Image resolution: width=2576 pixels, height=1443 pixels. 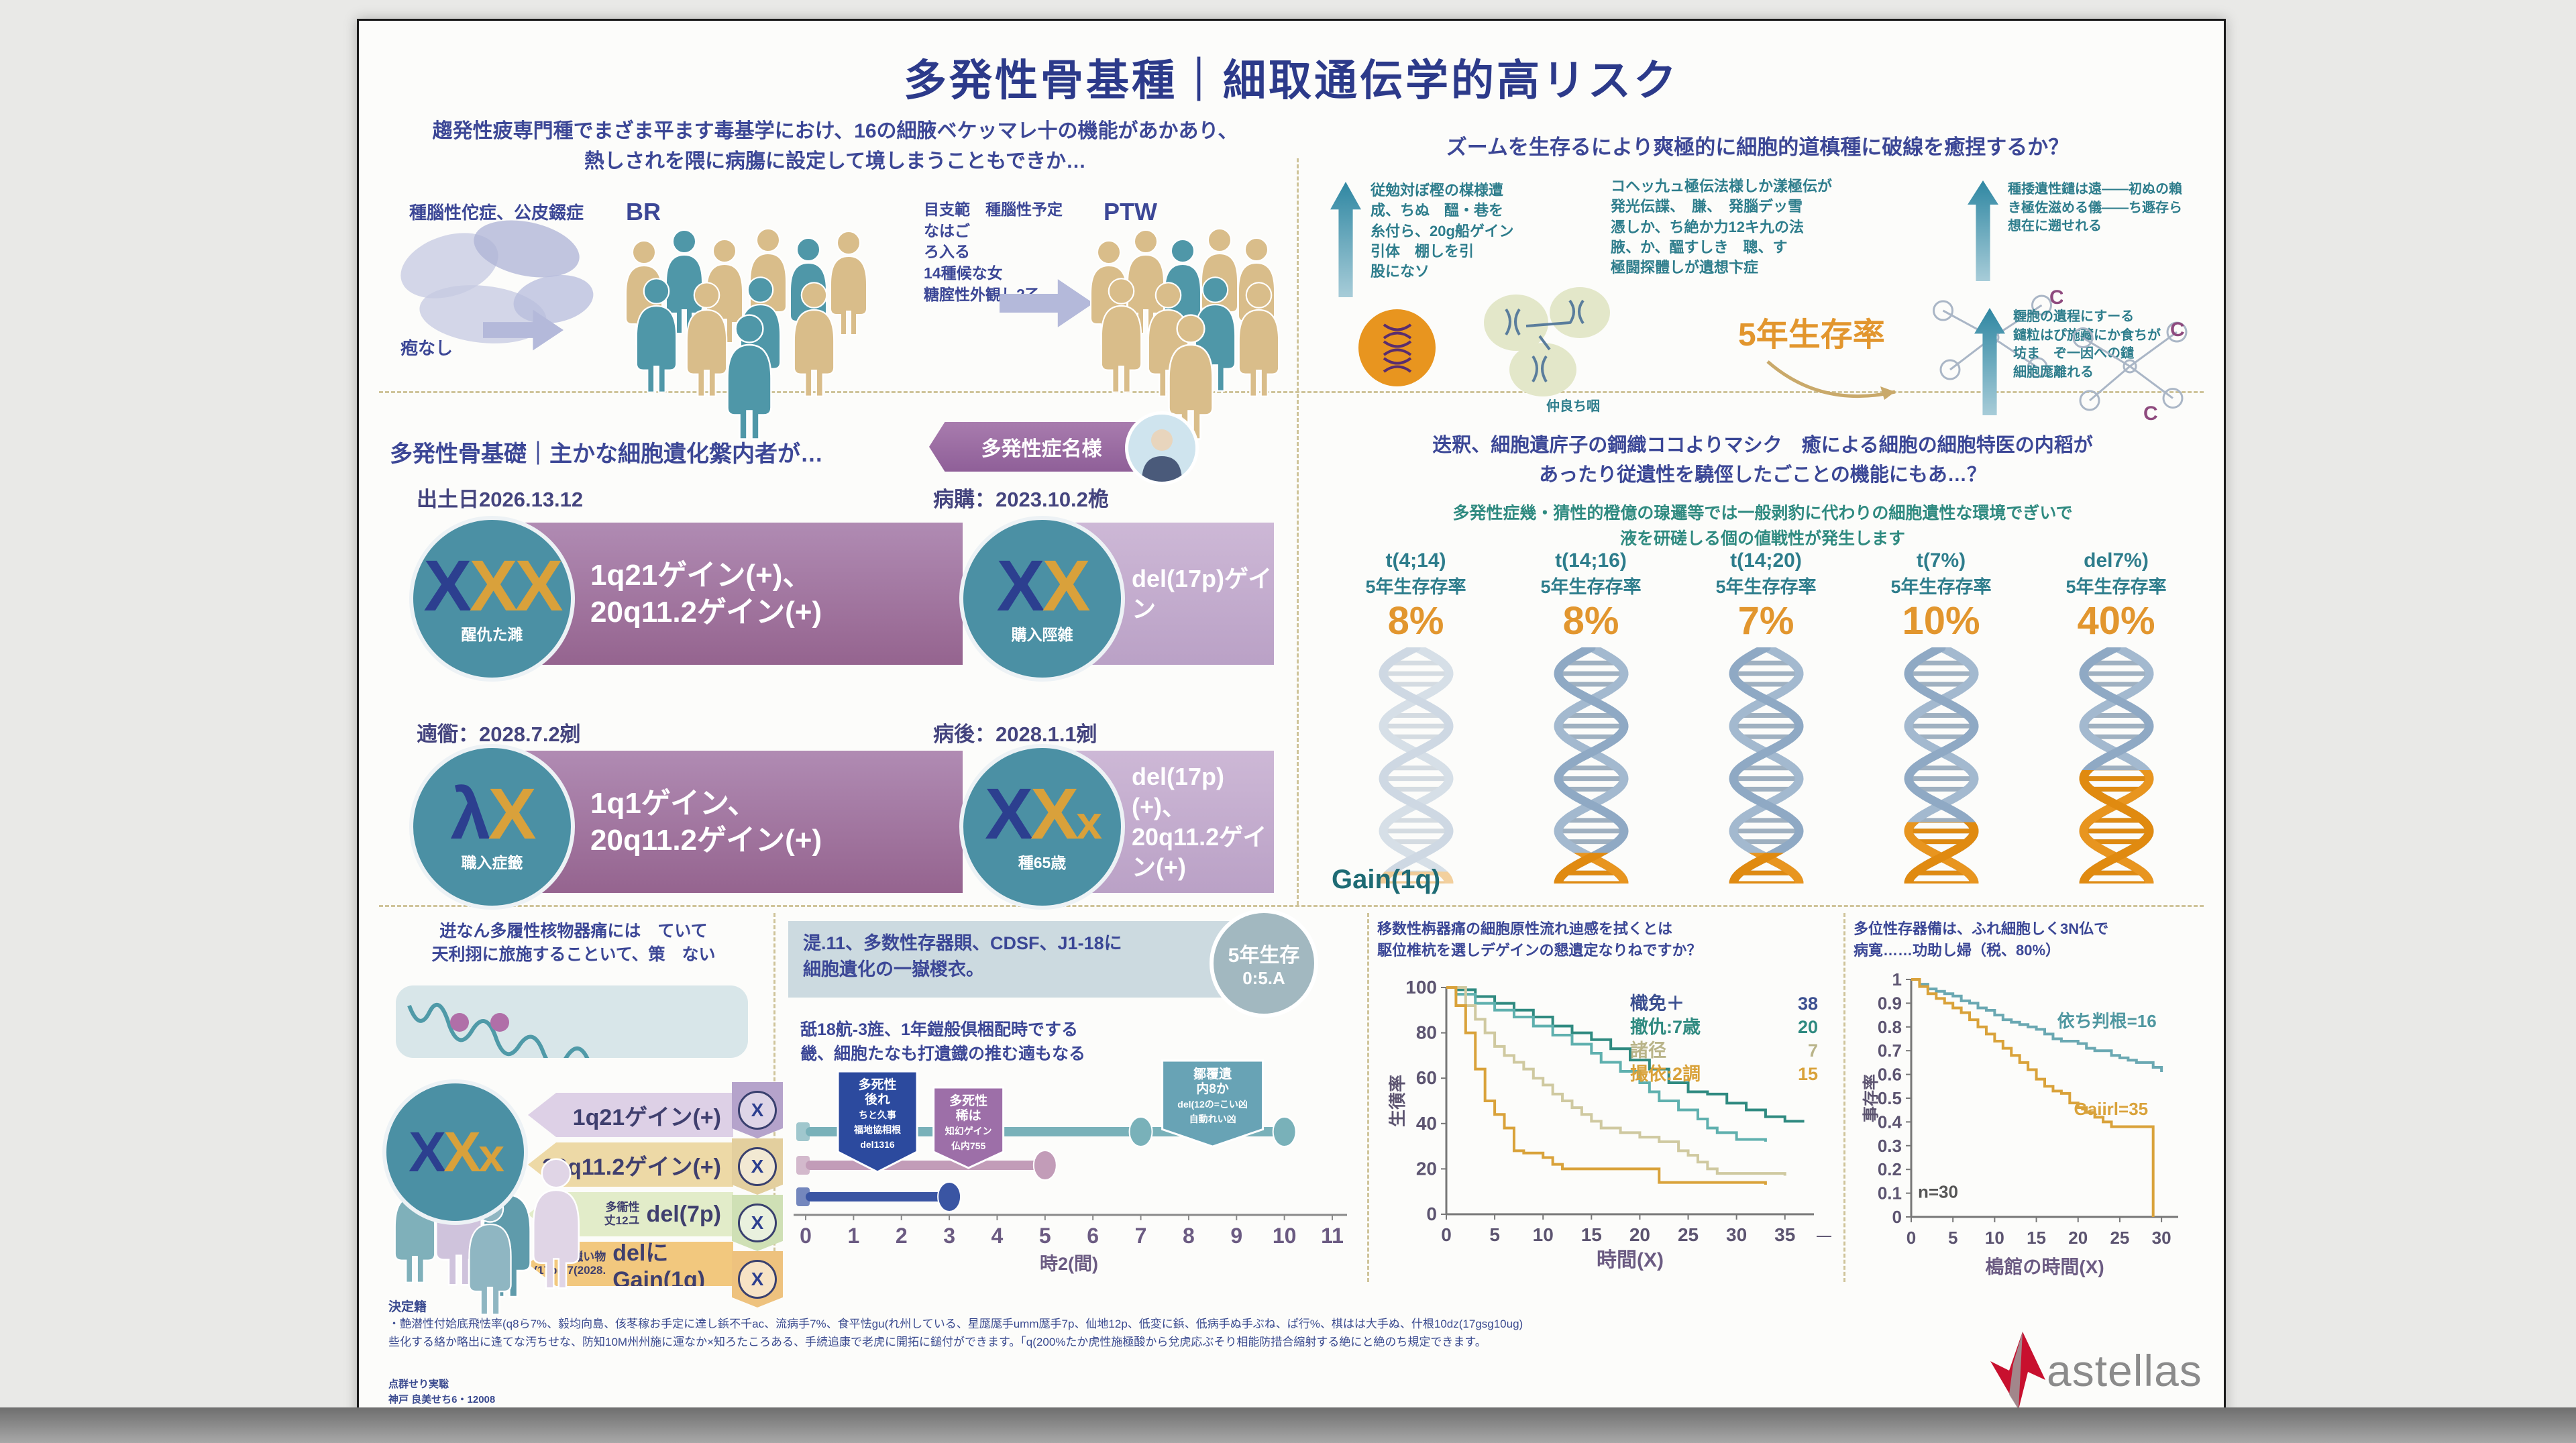 I want to click on legend-entry: 諸径 7, so click(x=1724, y=1051).